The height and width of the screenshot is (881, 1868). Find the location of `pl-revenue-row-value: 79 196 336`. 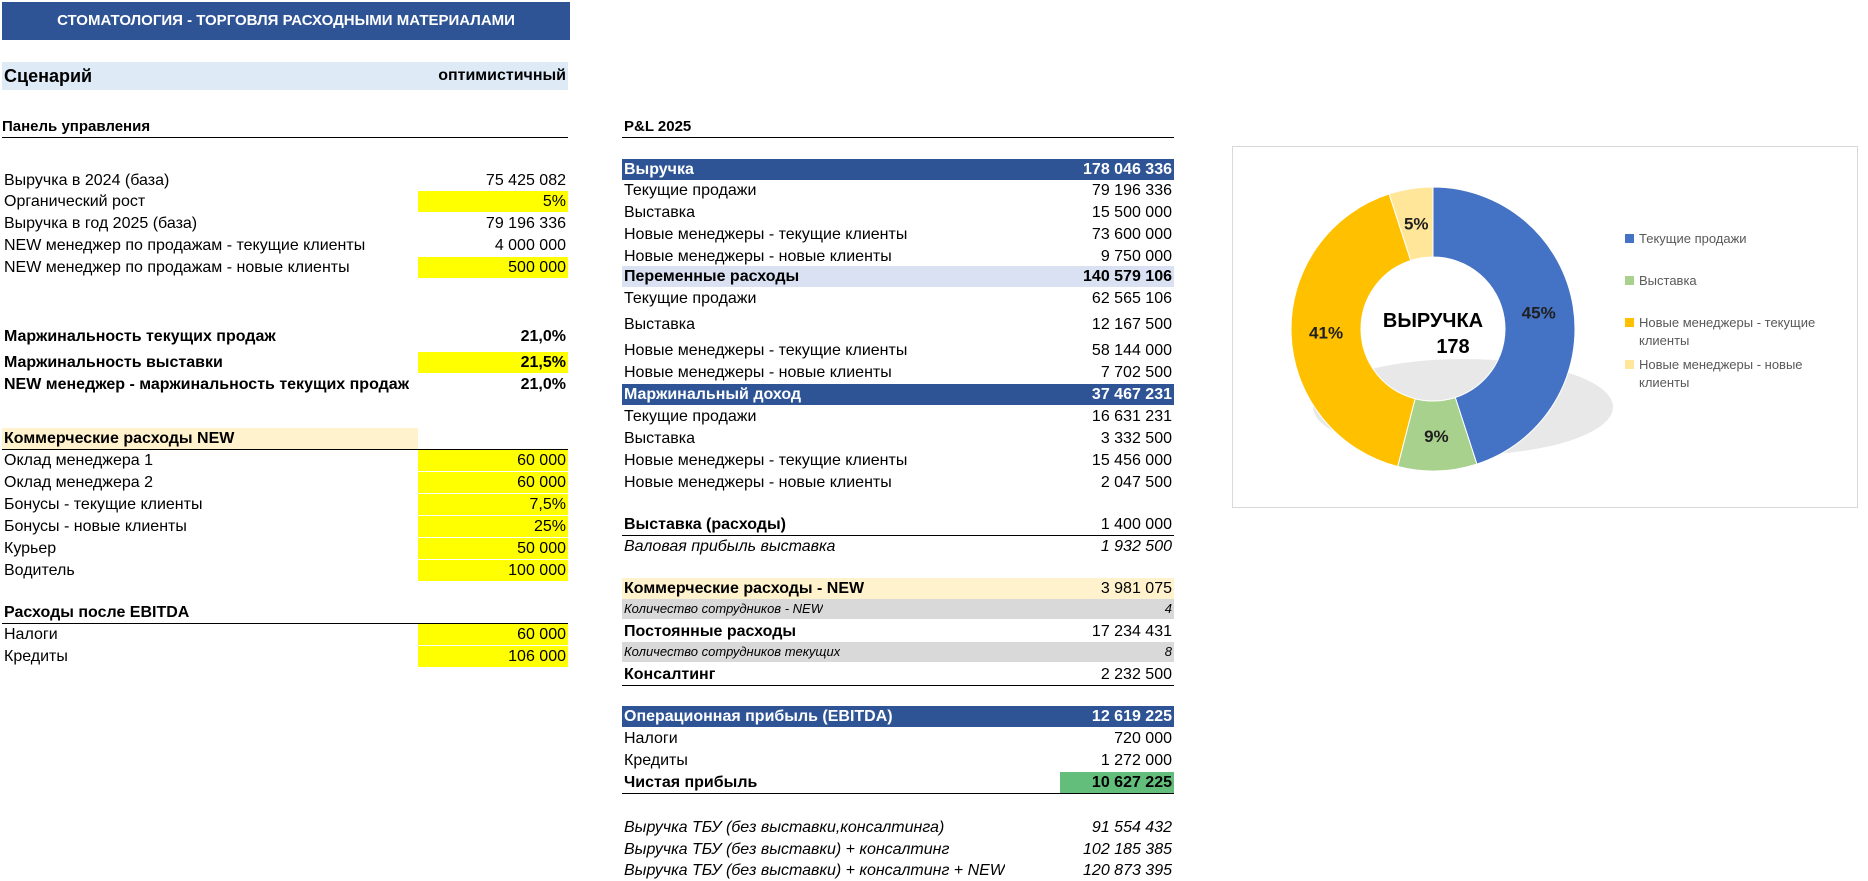

pl-revenue-row-value: 79 196 336 is located at coordinates (1131, 190).